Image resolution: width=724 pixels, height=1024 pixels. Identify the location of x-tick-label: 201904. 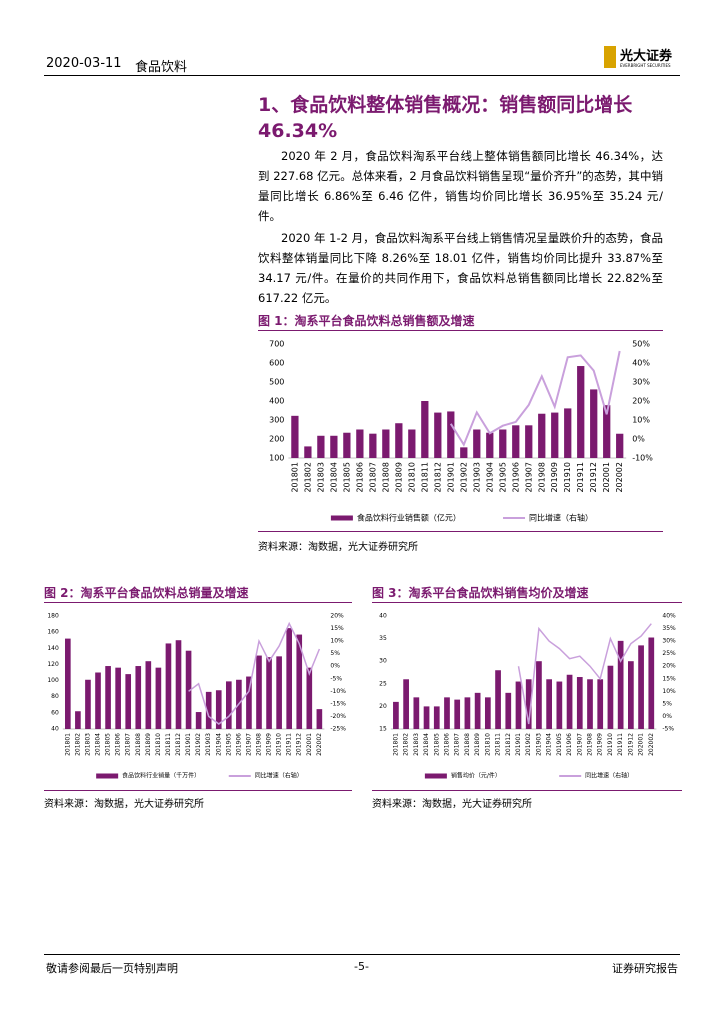
(489, 477).